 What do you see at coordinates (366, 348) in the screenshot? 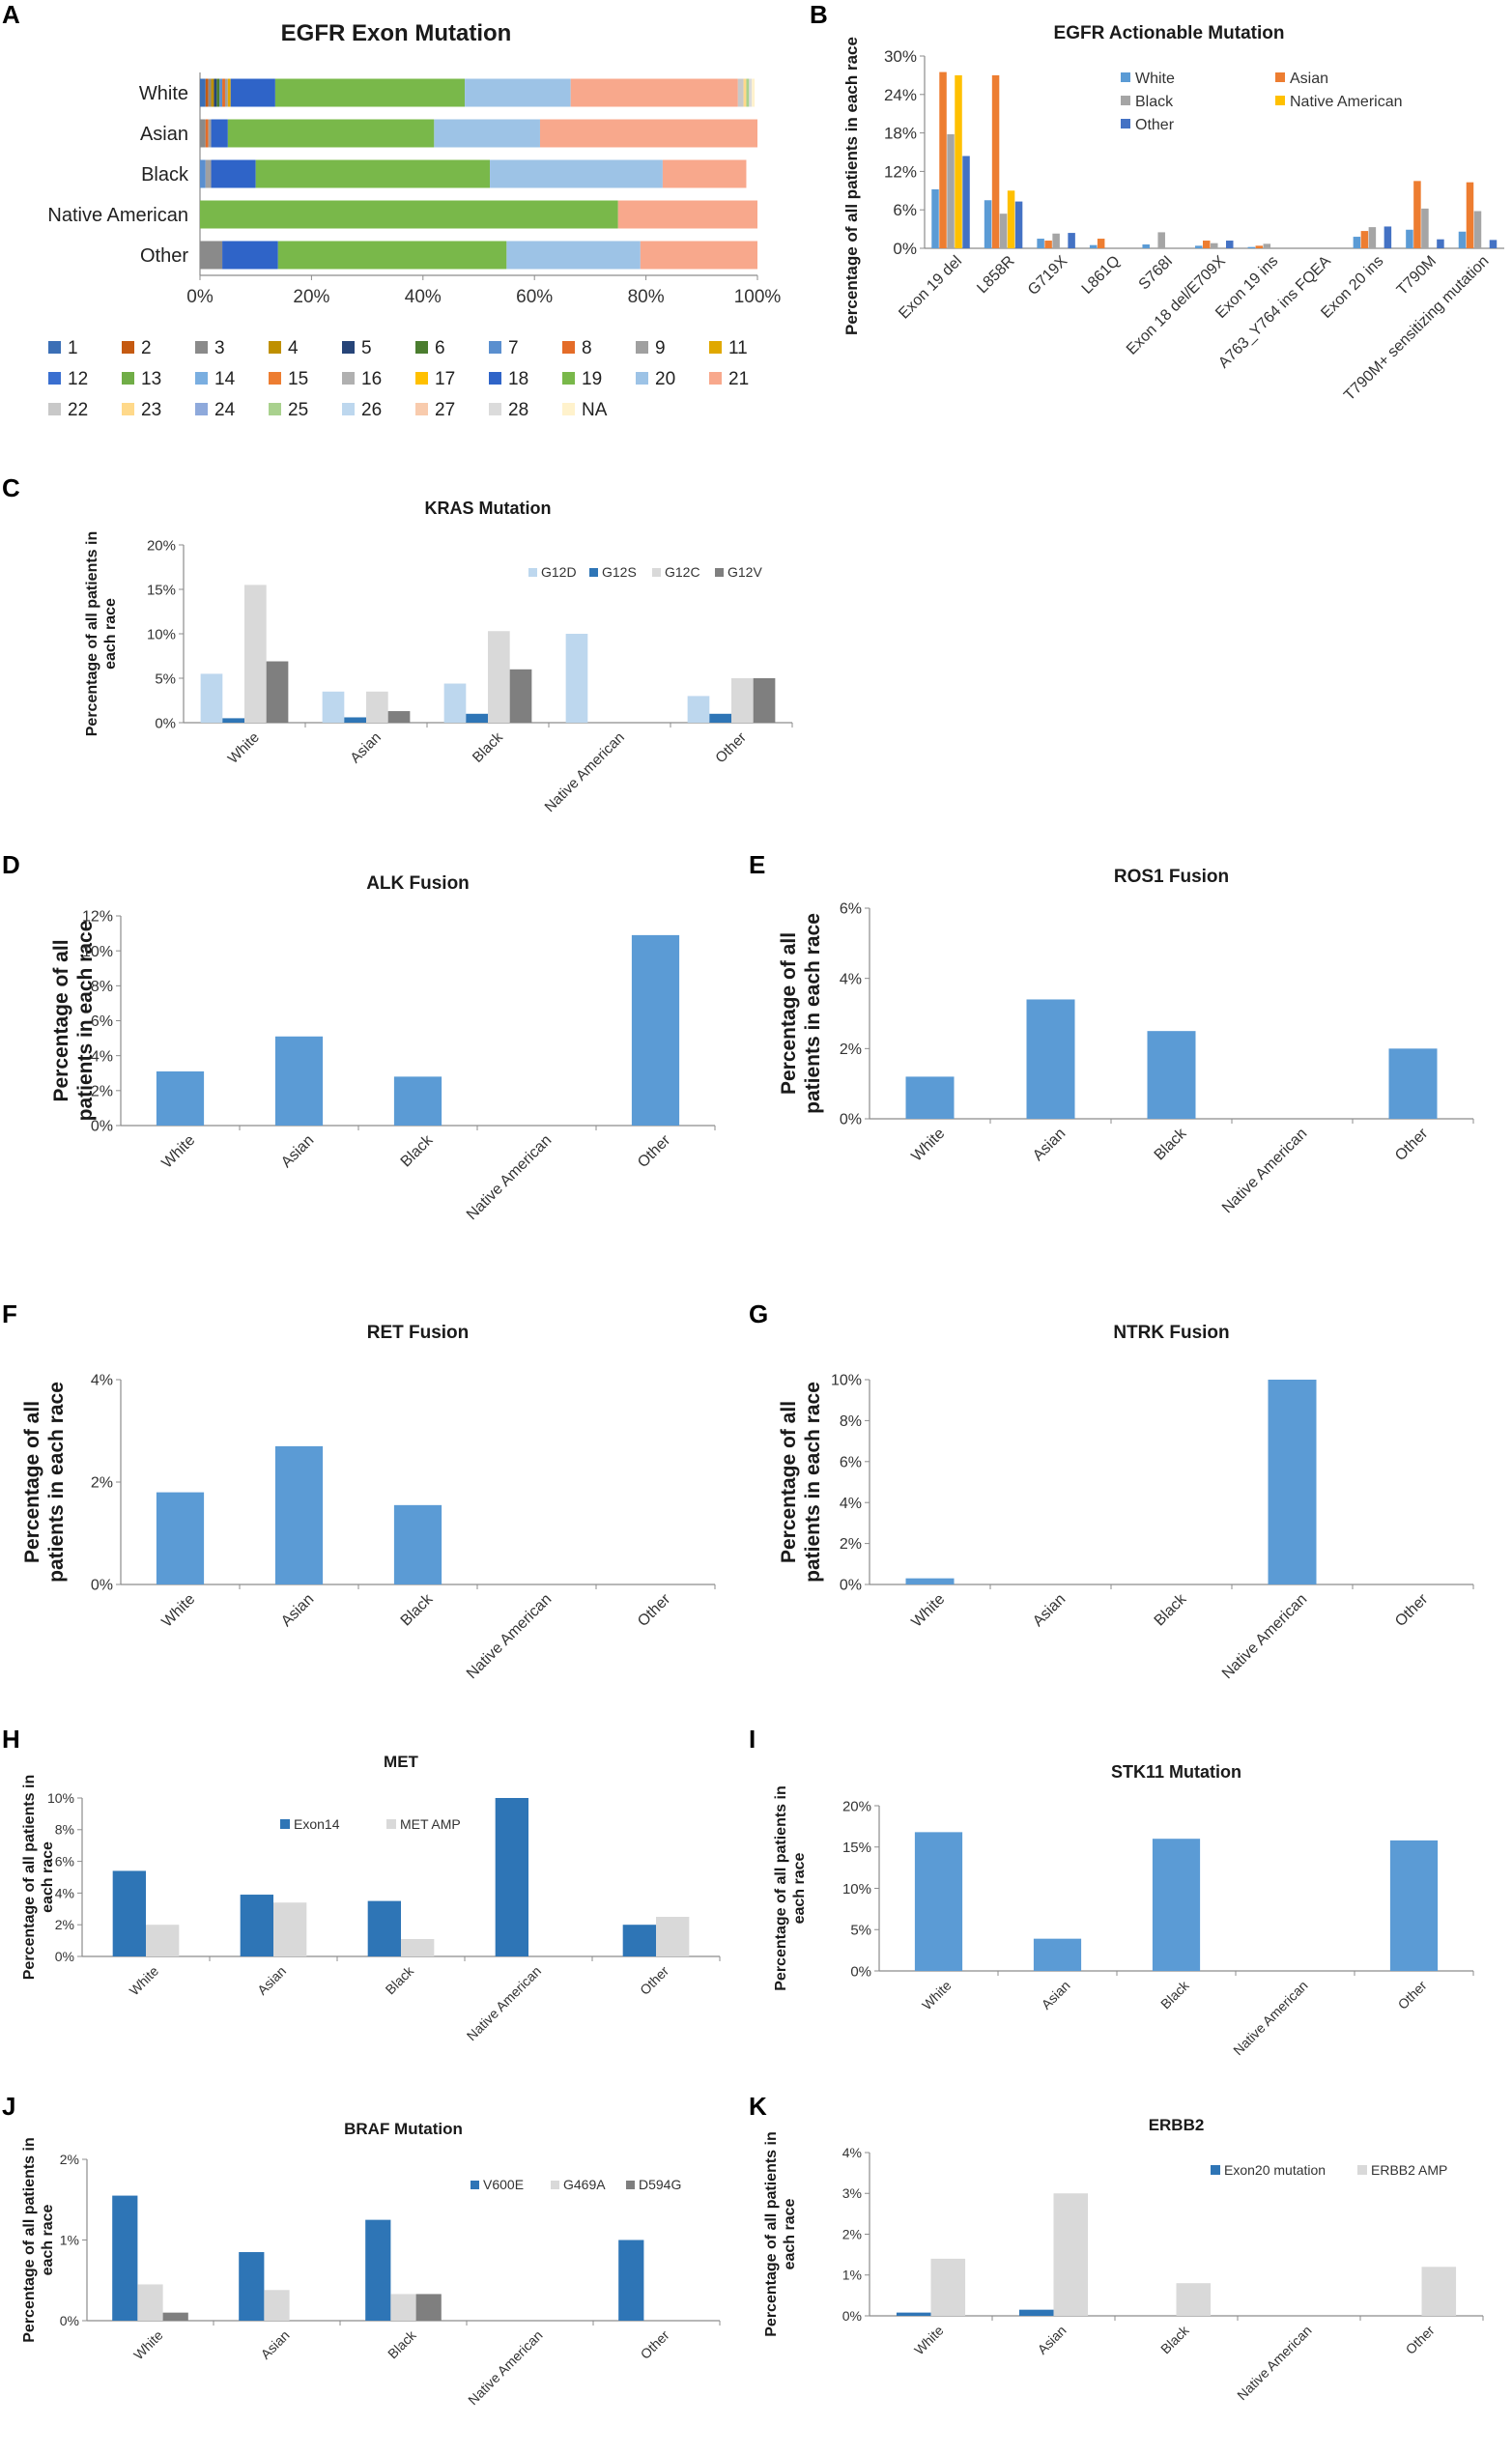
I see `legend-label: 5` at bounding box center [366, 348].